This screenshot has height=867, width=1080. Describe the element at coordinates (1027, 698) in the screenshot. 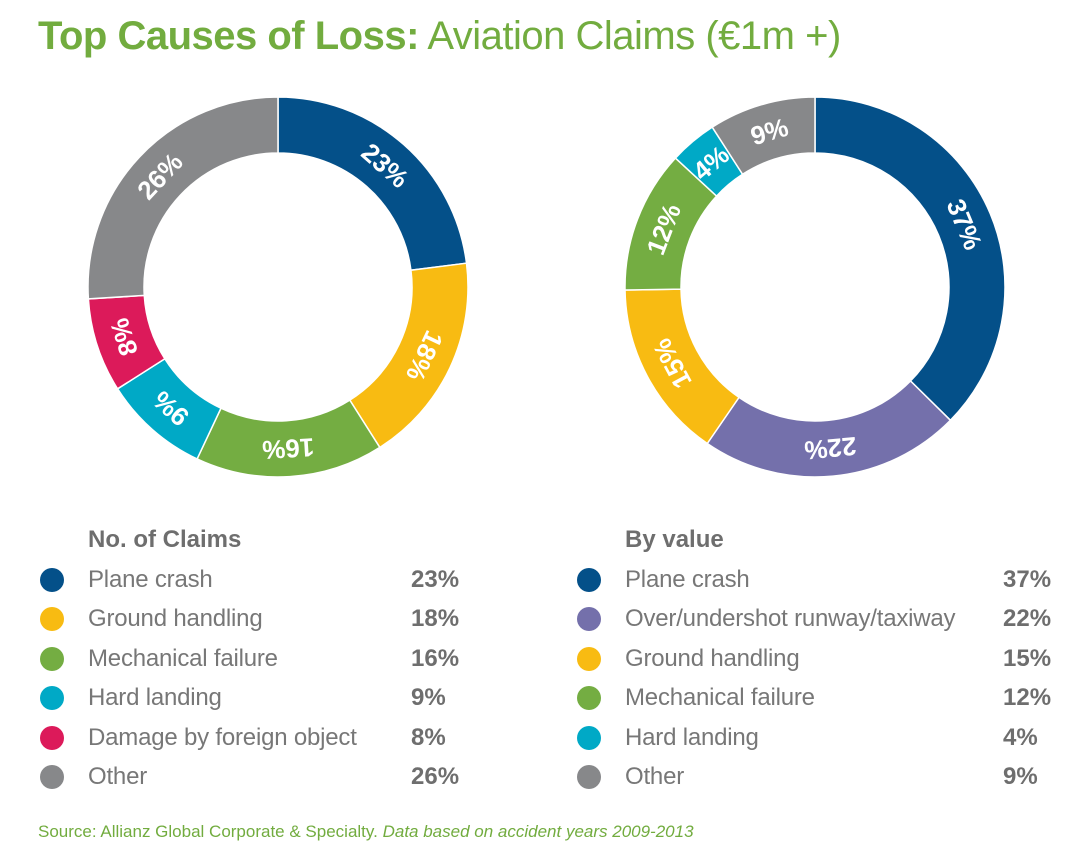

I see `legend-value: 12%` at that location.